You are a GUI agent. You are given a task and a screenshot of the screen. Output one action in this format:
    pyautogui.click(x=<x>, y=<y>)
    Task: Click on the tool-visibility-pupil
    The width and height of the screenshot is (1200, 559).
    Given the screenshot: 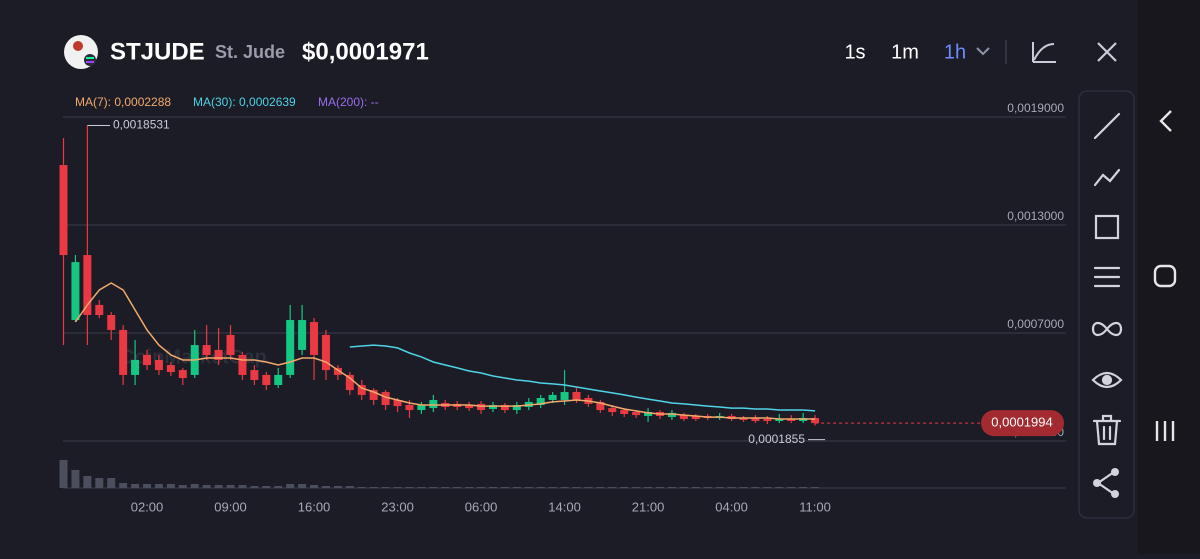 What is the action you would take?
    pyautogui.click(x=1107, y=380)
    